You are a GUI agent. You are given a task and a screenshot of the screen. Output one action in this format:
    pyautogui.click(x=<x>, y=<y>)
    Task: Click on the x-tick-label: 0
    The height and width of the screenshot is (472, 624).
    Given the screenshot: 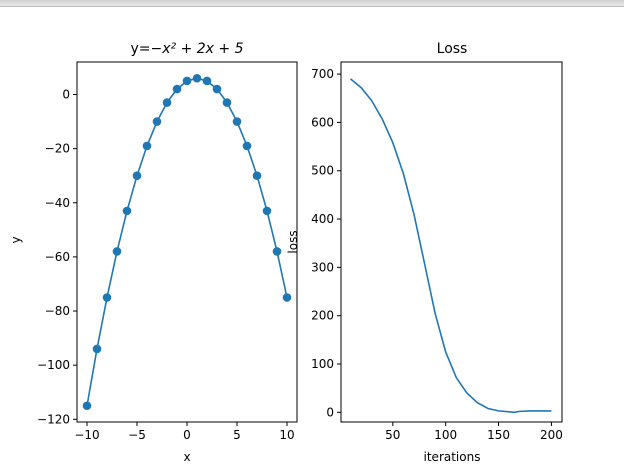 What is the action you would take?
    pyautogui.click(x=187, y=435)
    